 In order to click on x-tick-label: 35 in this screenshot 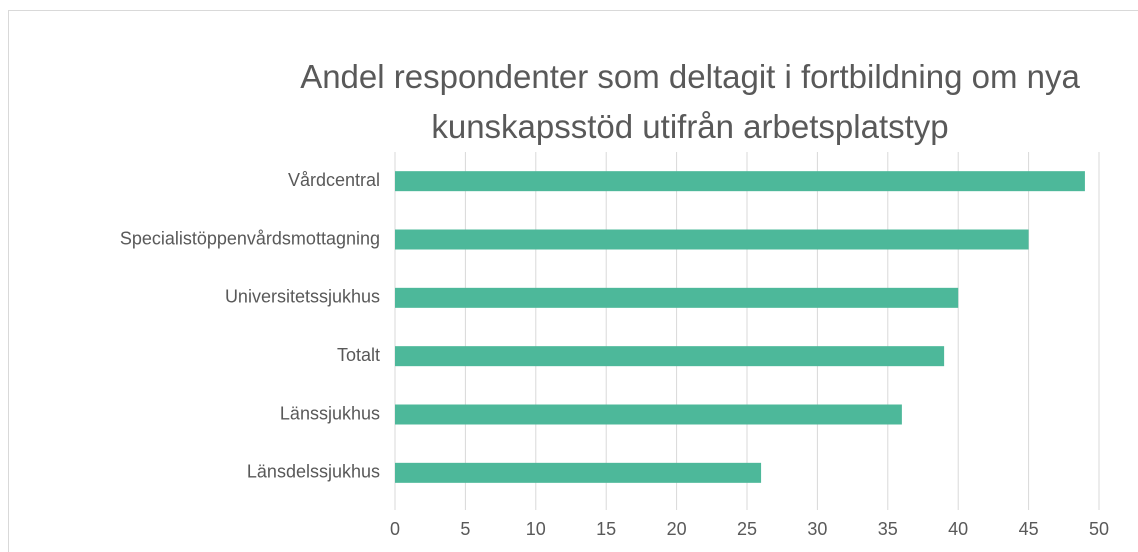, I will do `click(888, 529)`.